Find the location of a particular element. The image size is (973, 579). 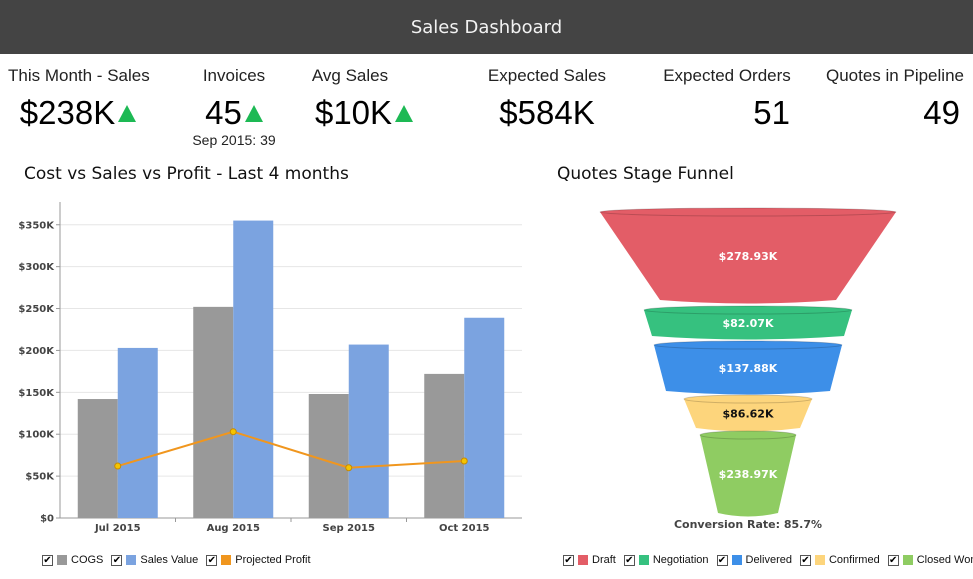

cost-chart-legend: ✔ COGS ✔ Sales Value ✔ Projected Profit is located at coordinates (180, 560).